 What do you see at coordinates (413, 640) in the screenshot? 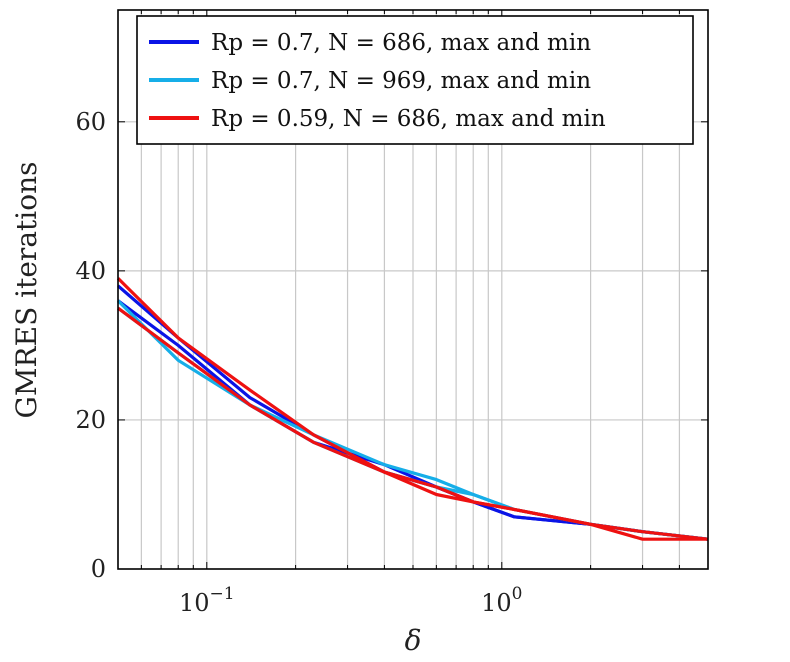
I see `x-axis-label: δ` at bounding box center [413, 640].